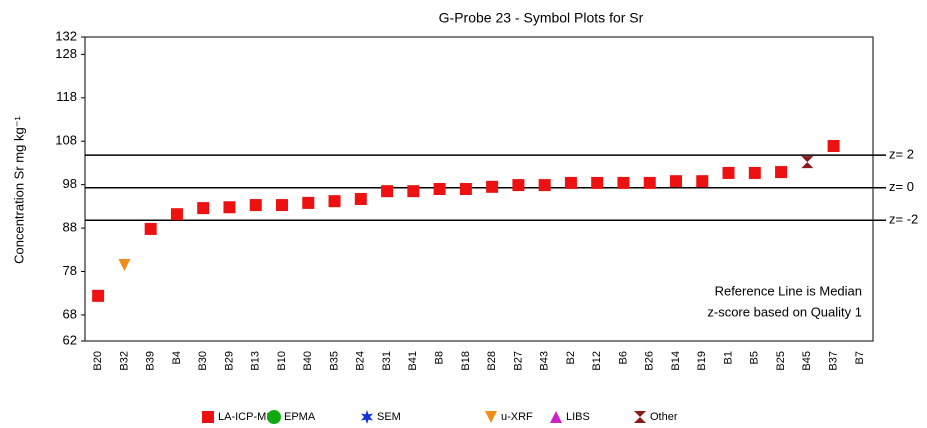  Describe the element at coordinates (578, 417) in the screenshot. I see `legend-label: LIBS` at that location.